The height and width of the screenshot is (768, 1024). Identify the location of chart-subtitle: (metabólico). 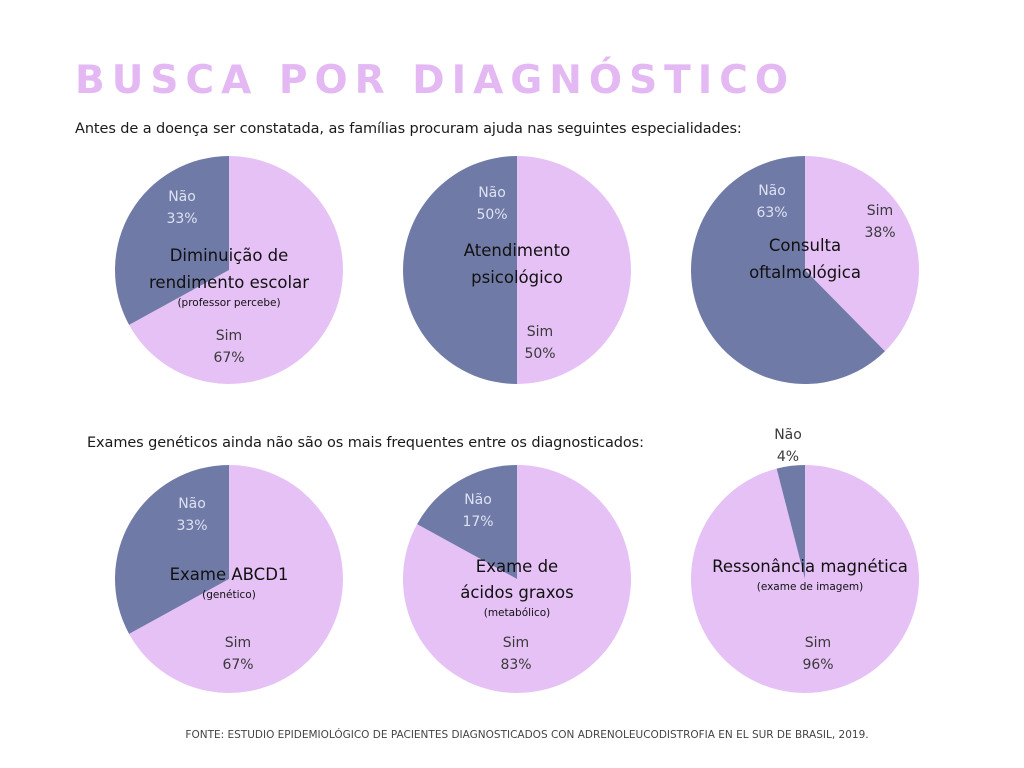
(517, 613).